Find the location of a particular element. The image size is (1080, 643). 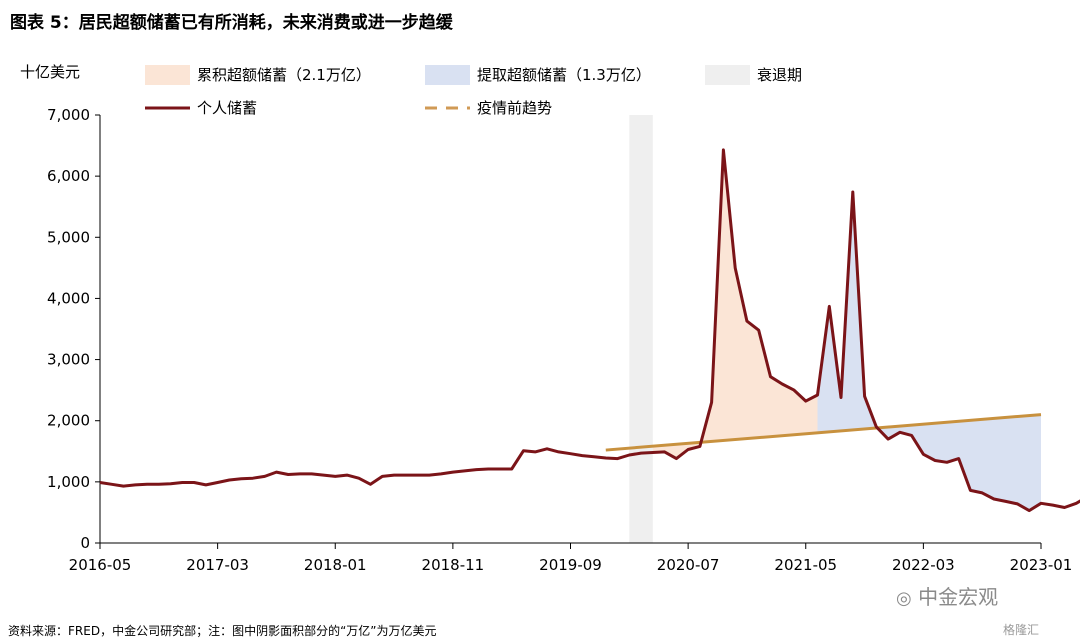

legend-label: 衰退期 is located at coordinates (779, 75).